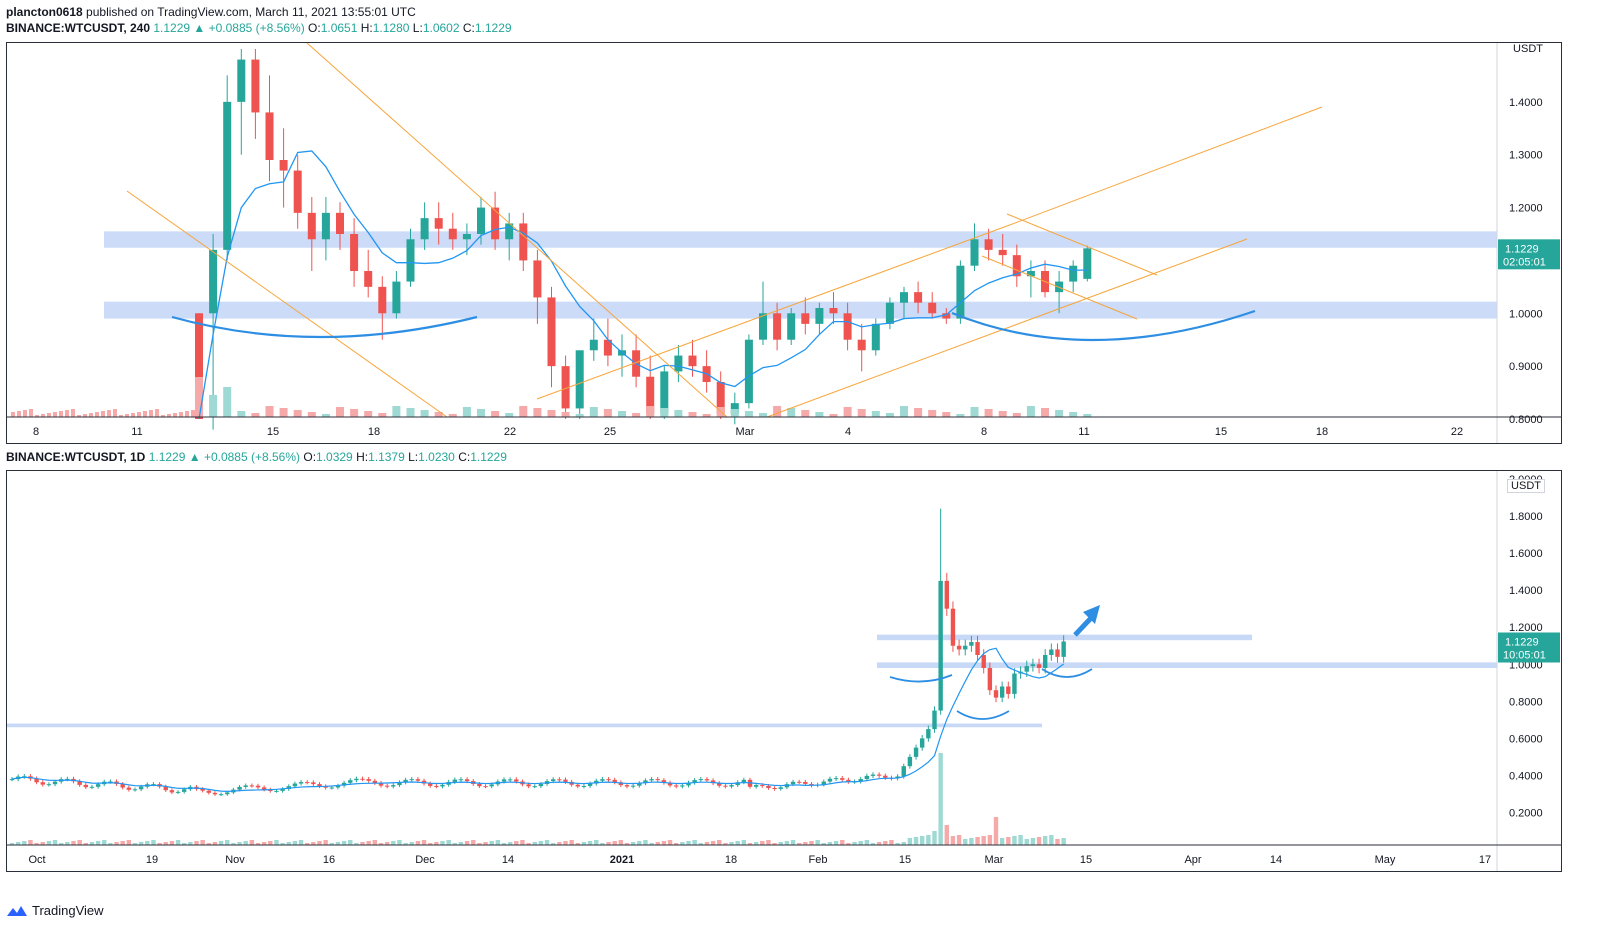  What do you see at coordinates (517, 230) in the screenshot?
I see `trend-line` at bounding box center [517, 230].